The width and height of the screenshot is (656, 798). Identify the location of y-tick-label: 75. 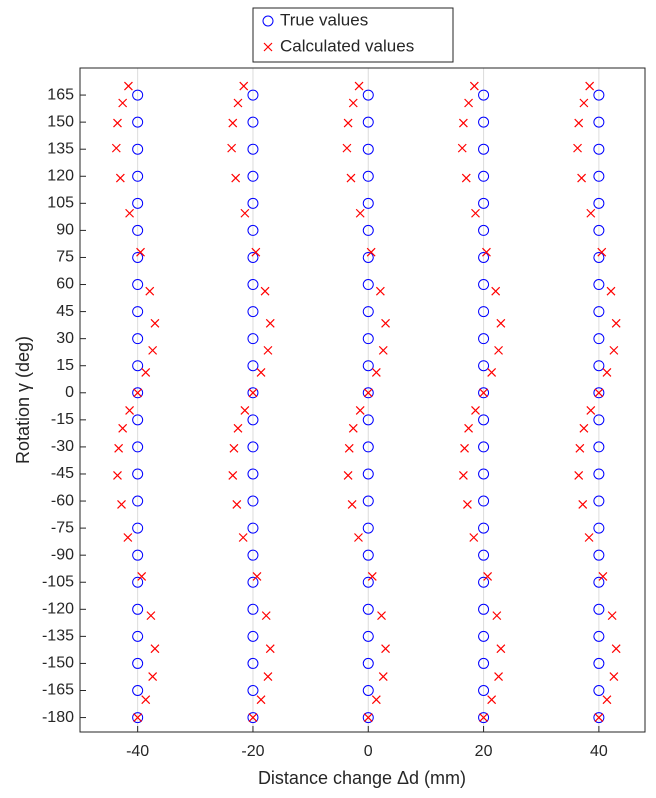
(65, 257).